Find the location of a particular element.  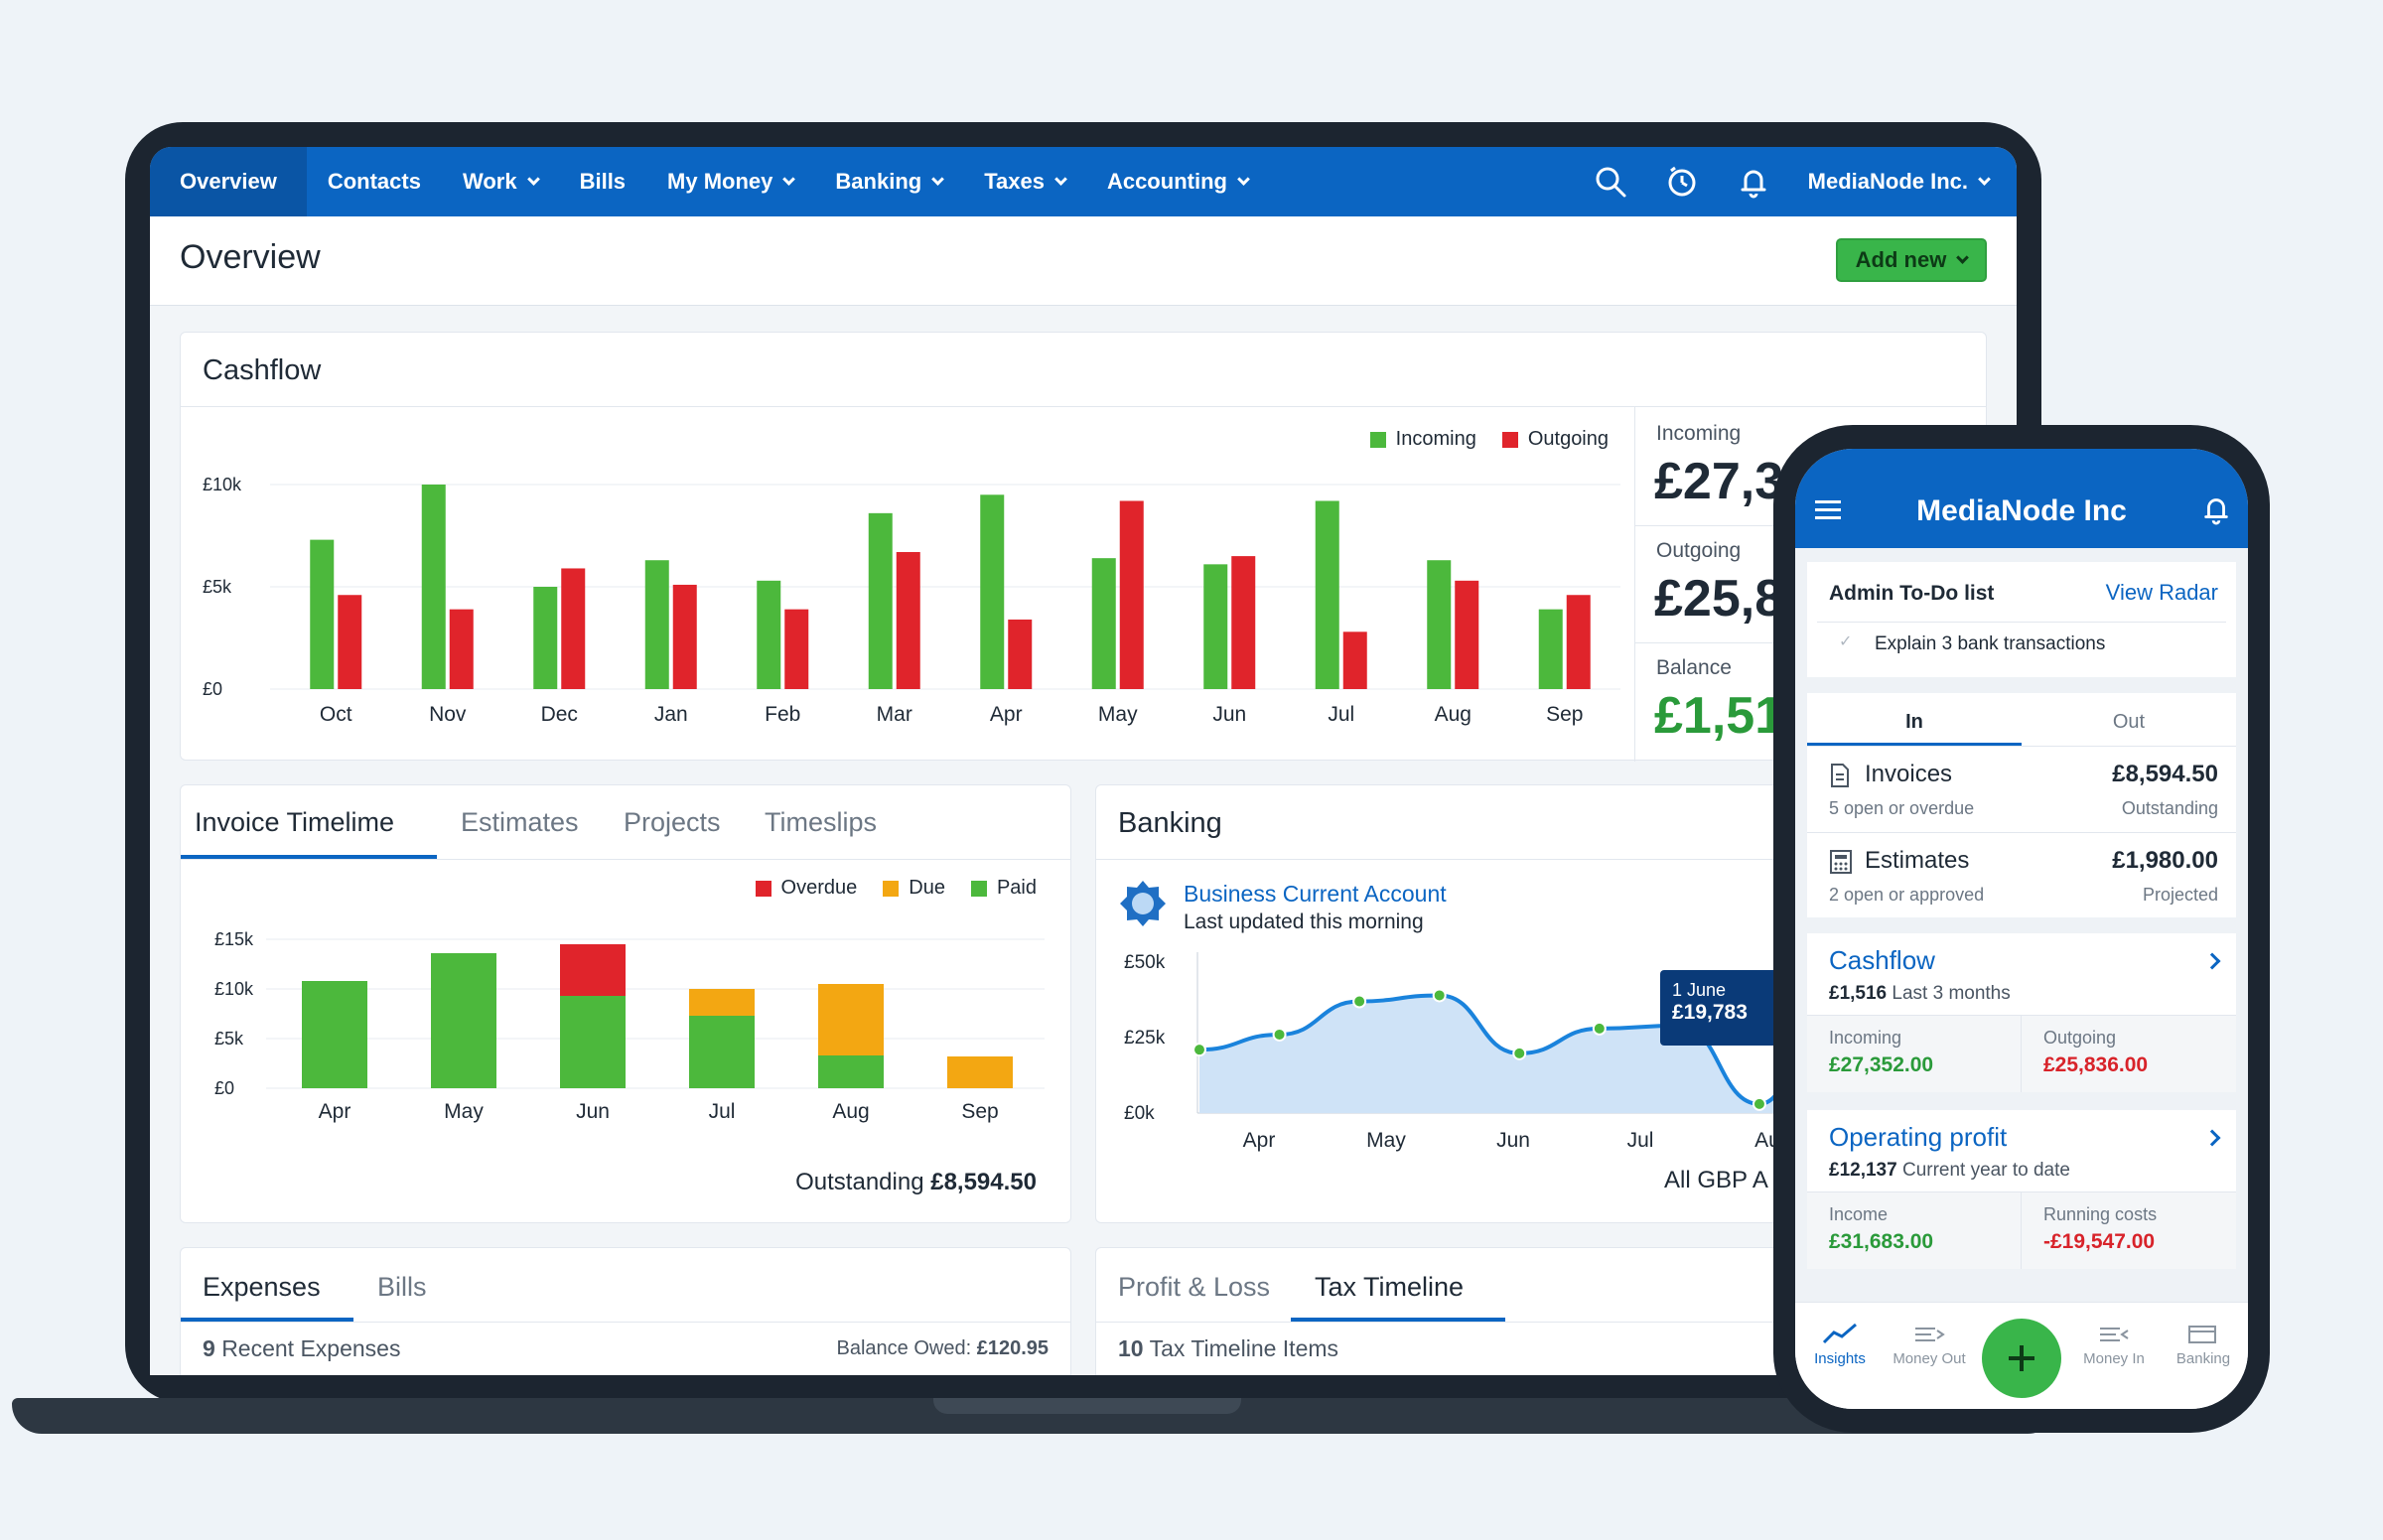

nav-my-money: My Money is located at coordinates (730, 181).